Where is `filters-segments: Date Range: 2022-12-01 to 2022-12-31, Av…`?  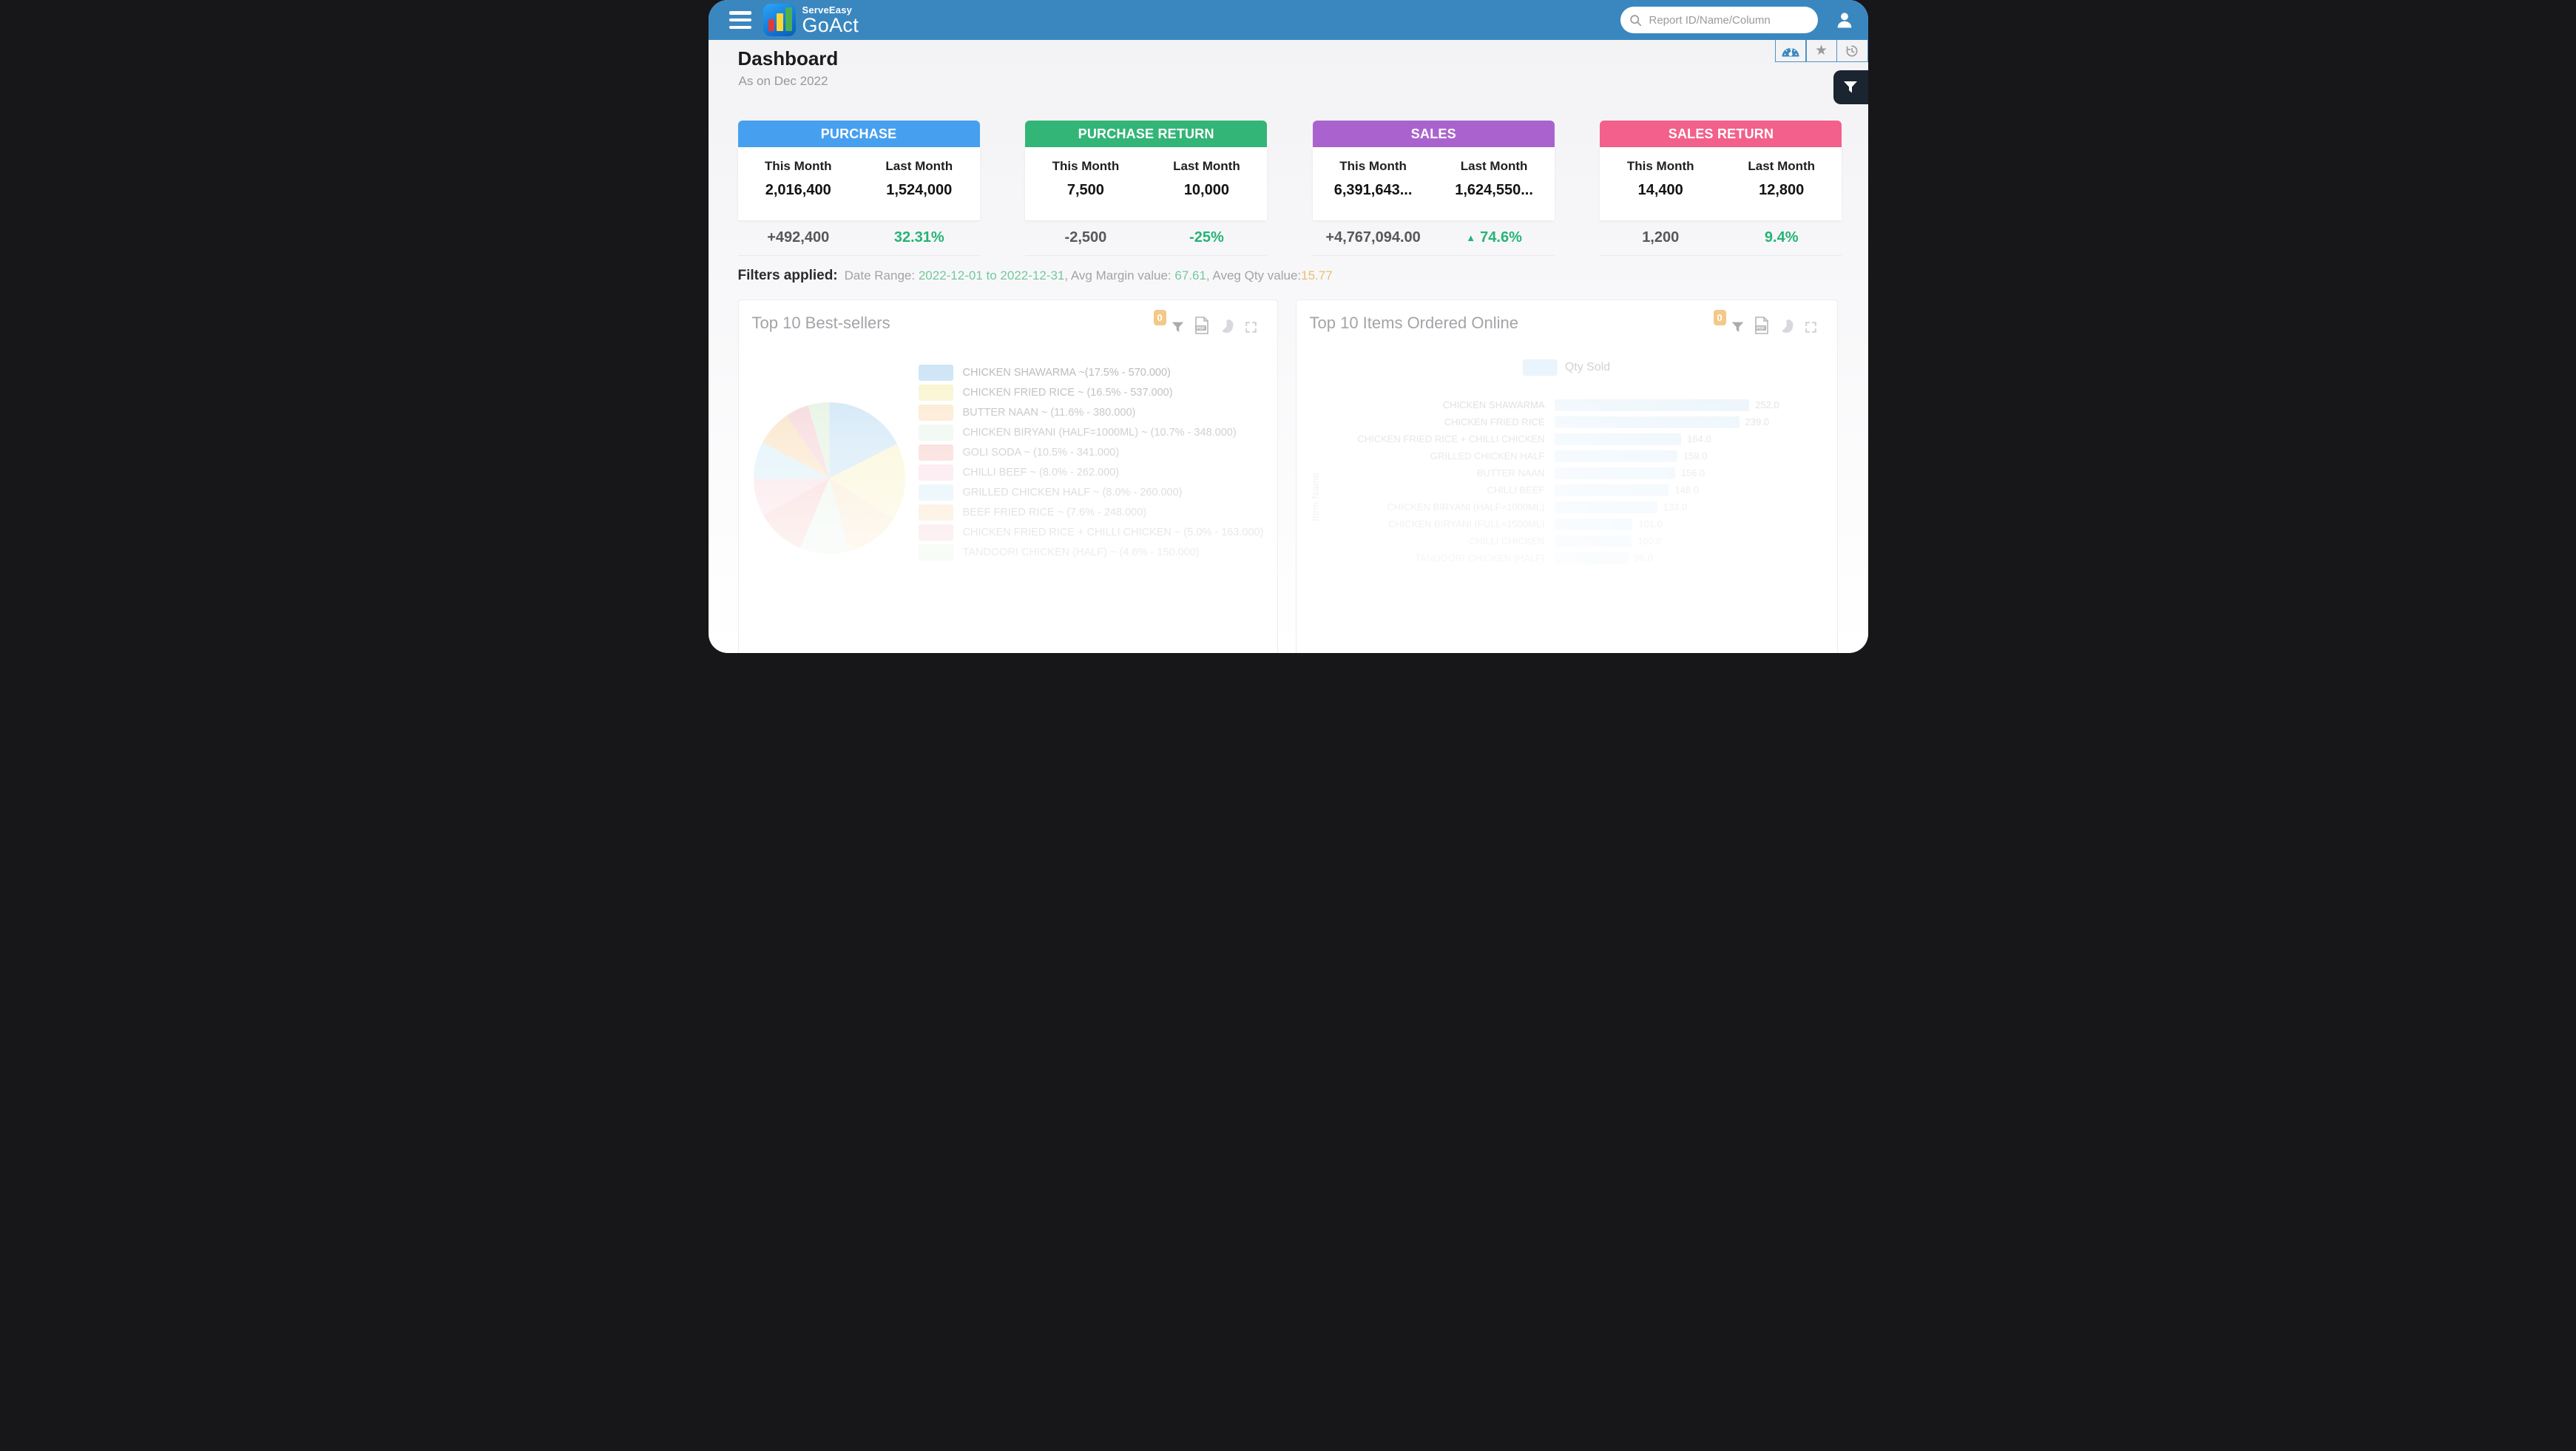
filters-segments: Date Range: 2022-12-01 to 2022-12-31, Av… is located at coordinates (1089, 275).